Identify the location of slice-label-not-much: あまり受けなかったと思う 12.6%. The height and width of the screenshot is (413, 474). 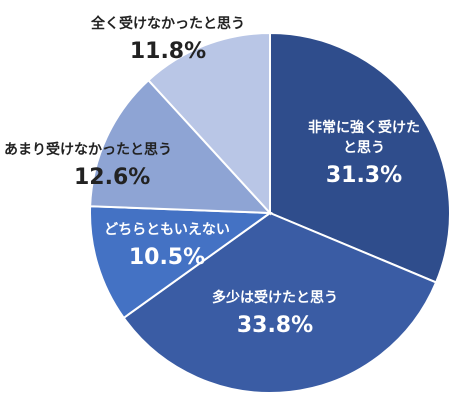
(106, 166).